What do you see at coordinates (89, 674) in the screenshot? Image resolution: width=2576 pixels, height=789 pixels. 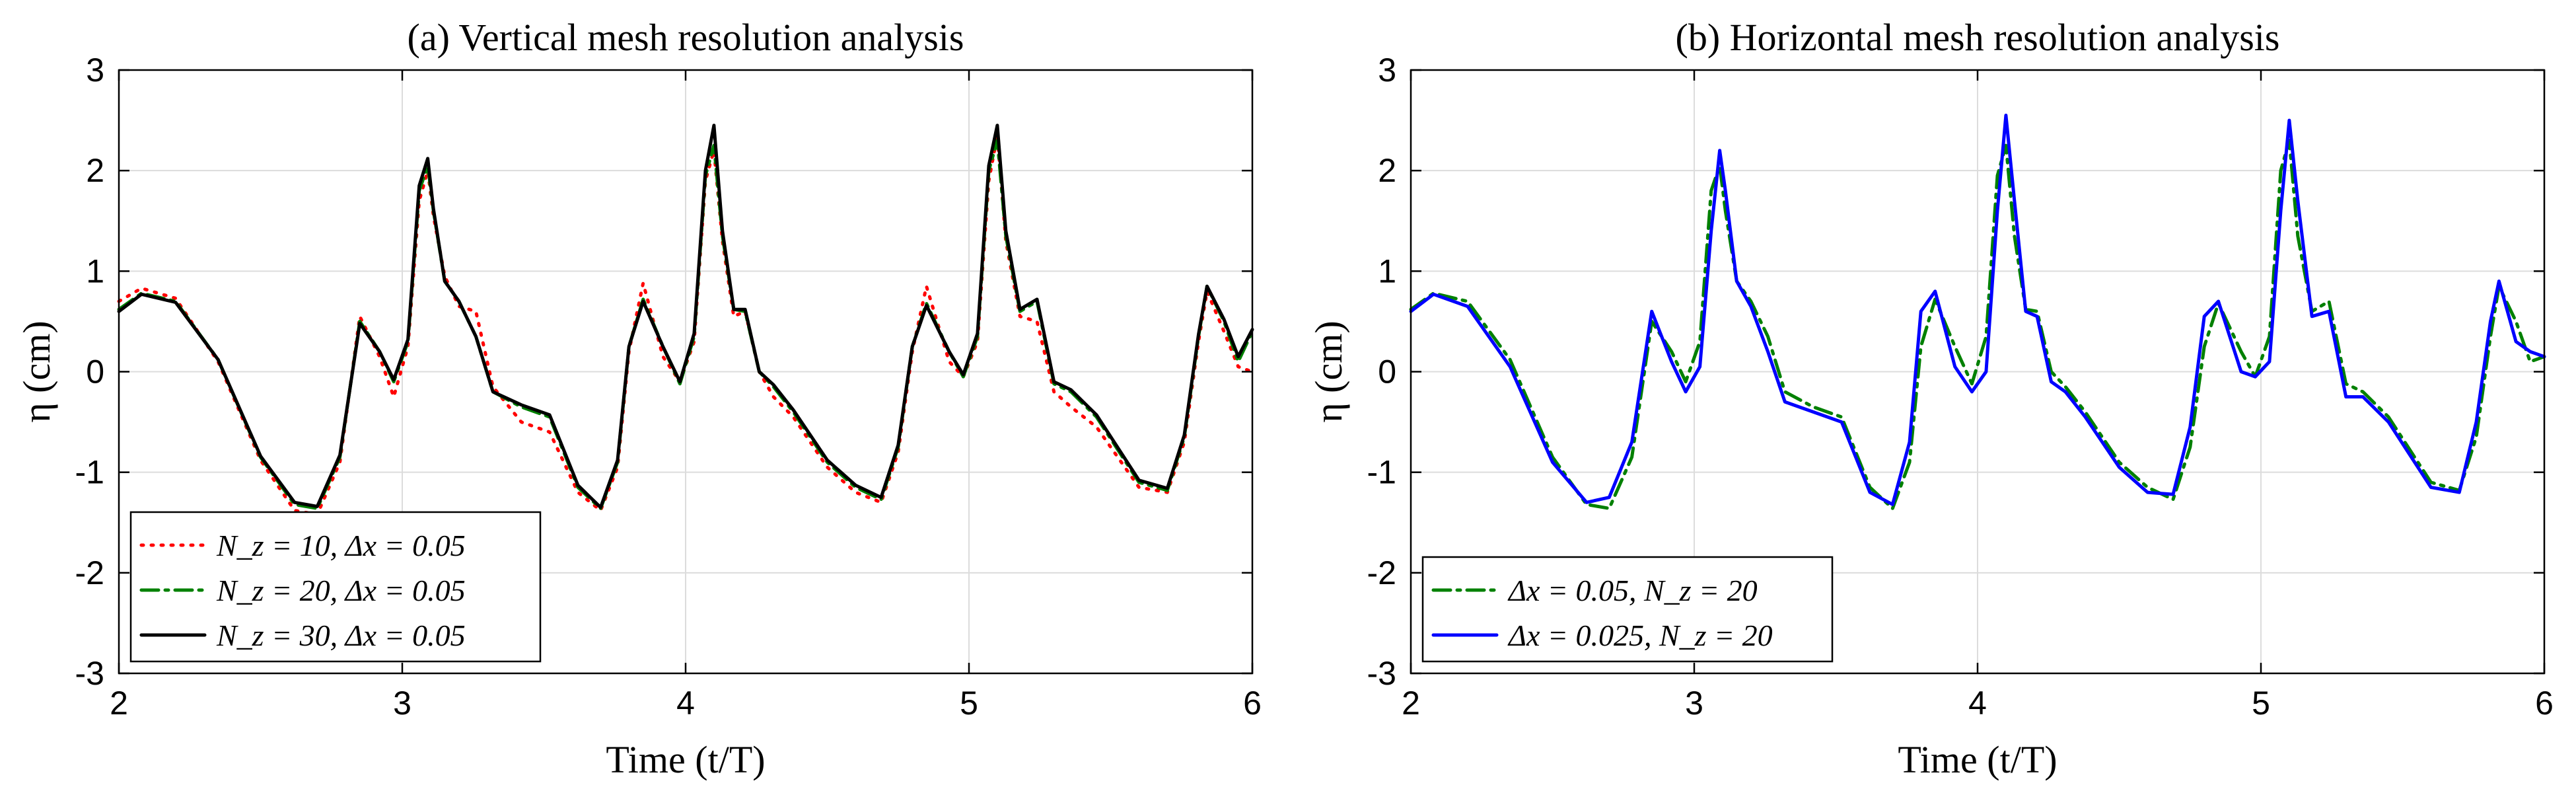 I see `chart-a-y-tick-label-6: -3` at bounding box center [89, 674].